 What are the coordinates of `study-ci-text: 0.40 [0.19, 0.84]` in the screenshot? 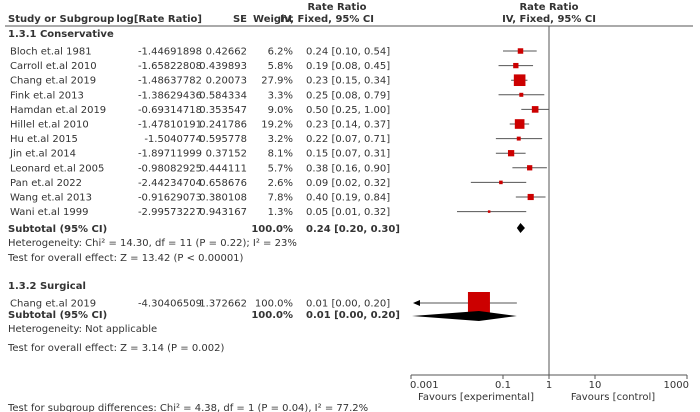 It's located at (348, 198).